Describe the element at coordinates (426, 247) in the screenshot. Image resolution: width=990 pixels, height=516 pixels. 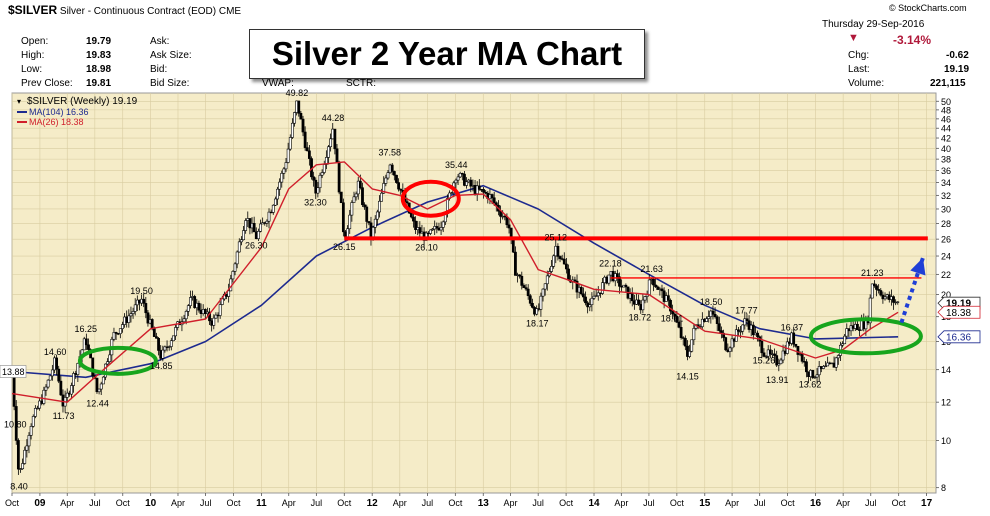
I see `price-annotation: 26.10` at that location.